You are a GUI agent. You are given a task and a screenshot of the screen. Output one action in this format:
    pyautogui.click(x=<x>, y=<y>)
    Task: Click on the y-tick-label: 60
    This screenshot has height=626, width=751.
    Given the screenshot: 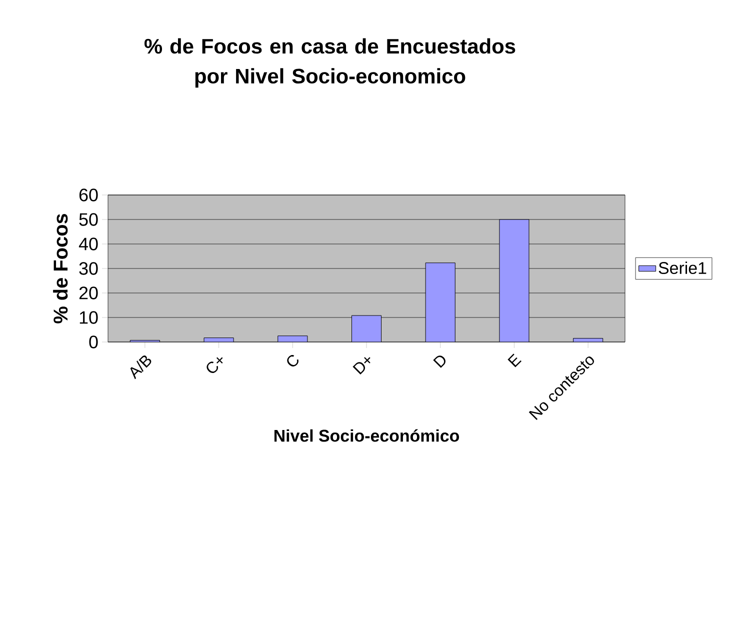 What is the action you would take?
    pyautogui.click(x=88, y=195)
    